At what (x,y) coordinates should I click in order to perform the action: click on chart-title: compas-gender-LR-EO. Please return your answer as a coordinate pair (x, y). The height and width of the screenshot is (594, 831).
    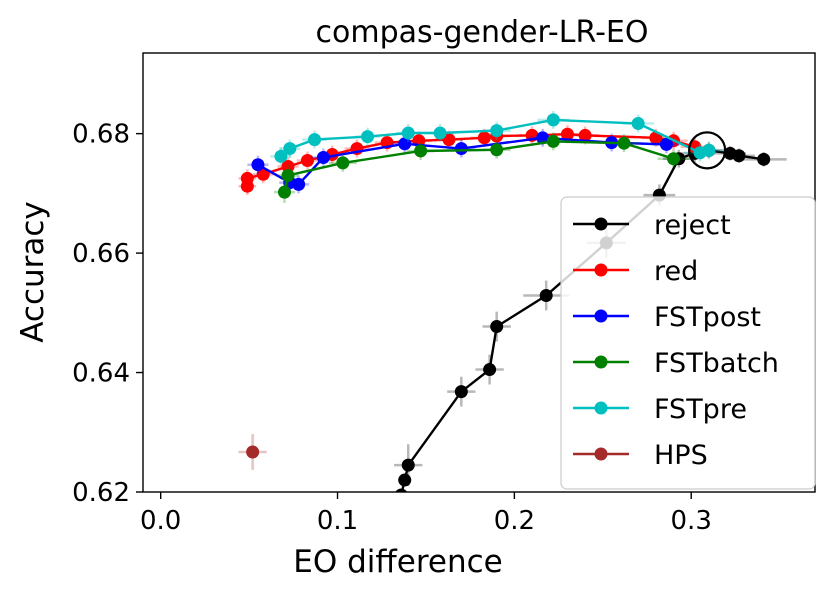
    Looking at the image, I should click on (482, 32).